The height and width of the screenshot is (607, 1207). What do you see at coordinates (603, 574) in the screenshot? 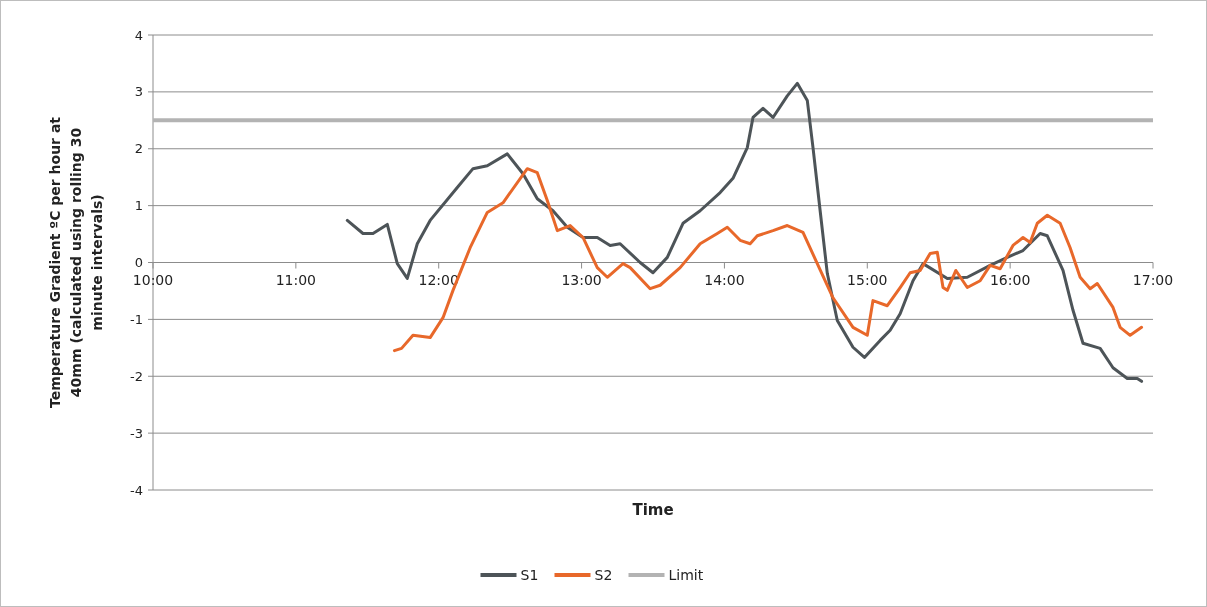
I see `legend-label: S2` at bounding box center [603, 574].